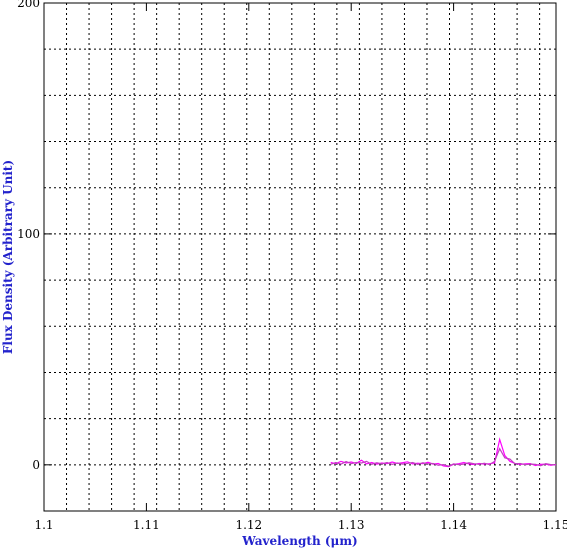 This screenshot has height=555, width=567. Describe the element at coordinates (248, 525) in the screenshot. I see `x-tick-label: 1.12` at that location.